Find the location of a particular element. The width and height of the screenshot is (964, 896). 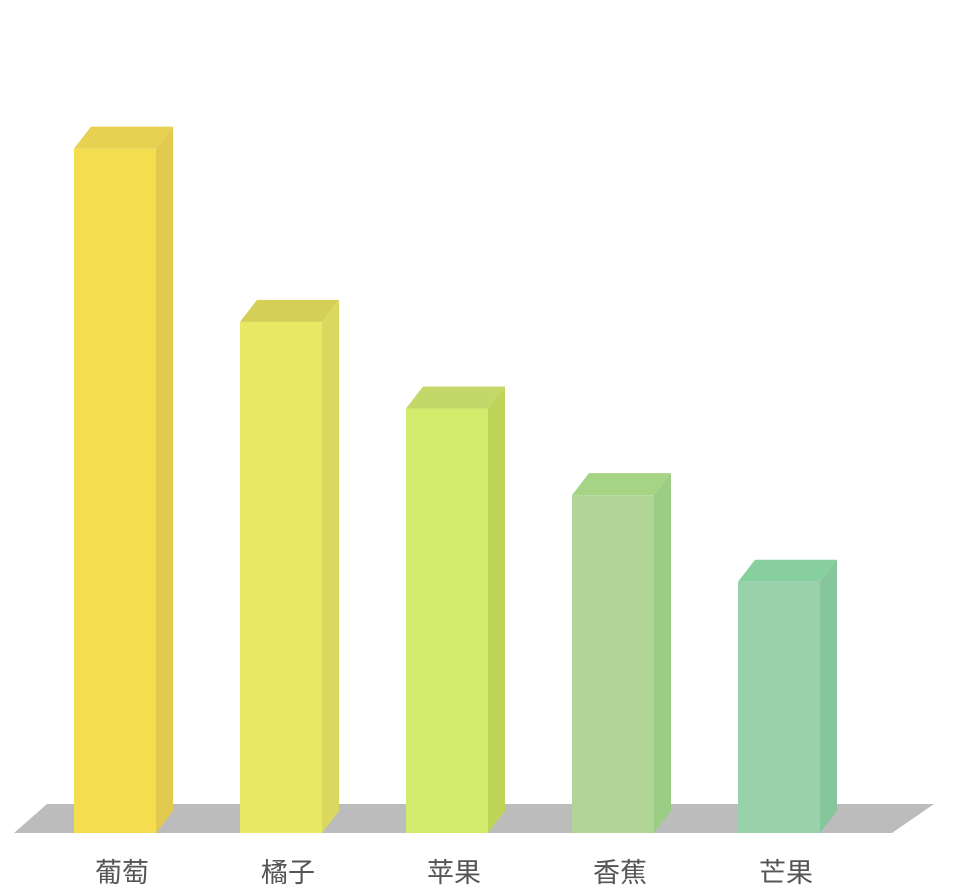

category-label: 橘子 is located at coordinates (288, 873).